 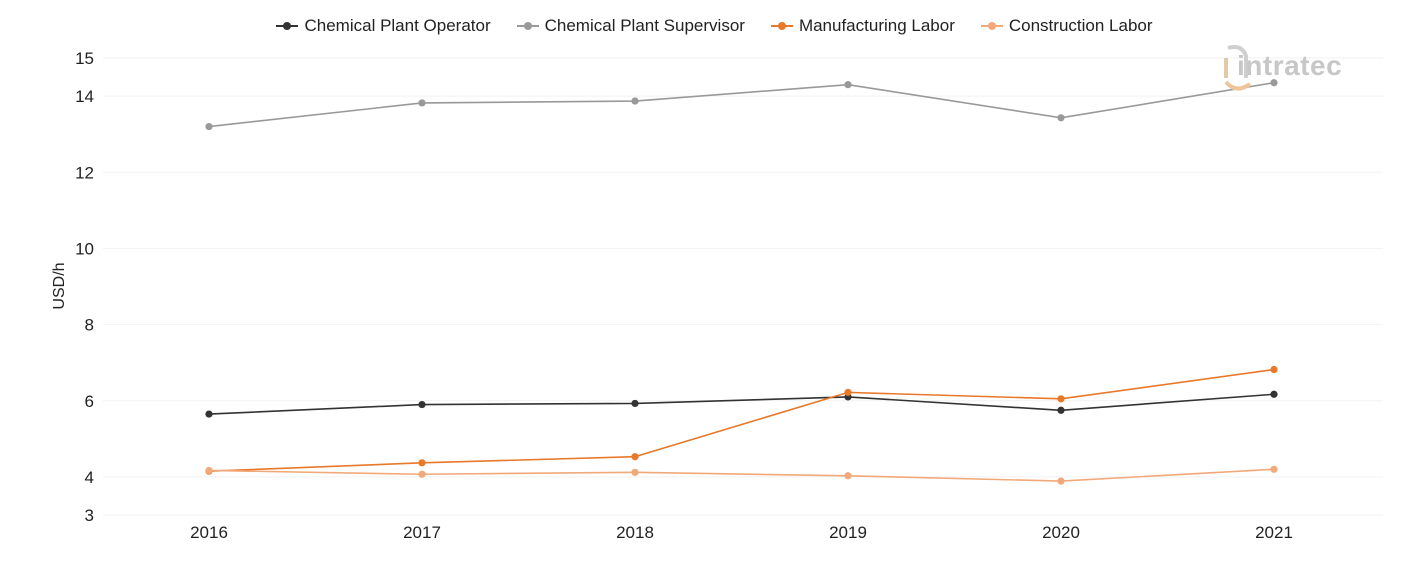 I want to click on legend-item: Chemical Plant Supervisor, so click(x=630, y=26).